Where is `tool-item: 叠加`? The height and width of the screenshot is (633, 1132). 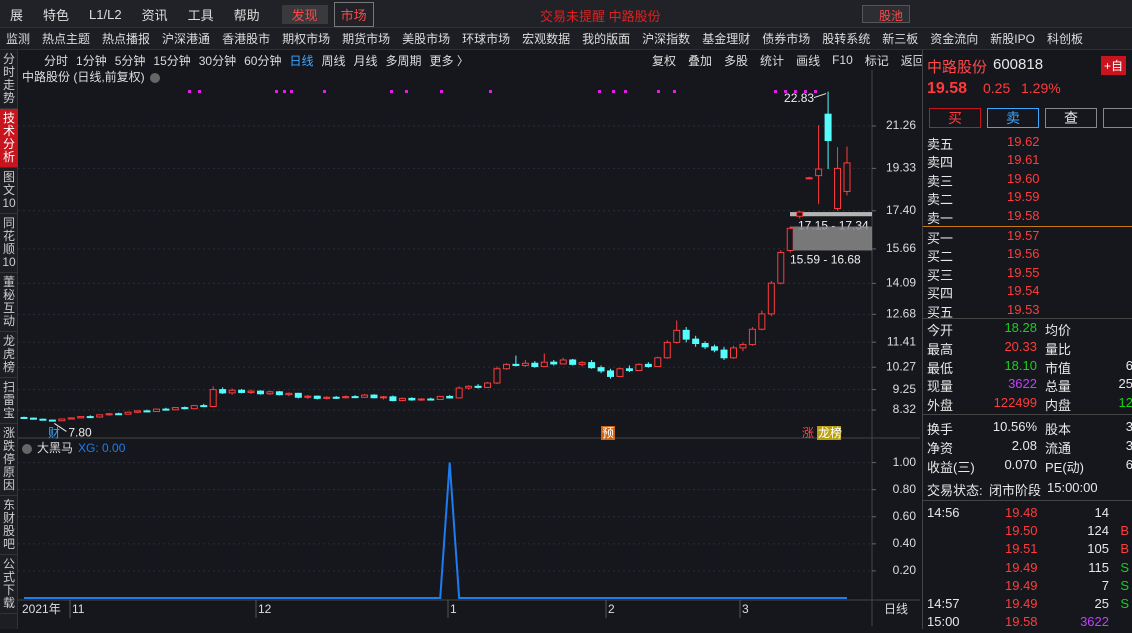 tool-item: 叠加 is located at coordinates (700, 60).